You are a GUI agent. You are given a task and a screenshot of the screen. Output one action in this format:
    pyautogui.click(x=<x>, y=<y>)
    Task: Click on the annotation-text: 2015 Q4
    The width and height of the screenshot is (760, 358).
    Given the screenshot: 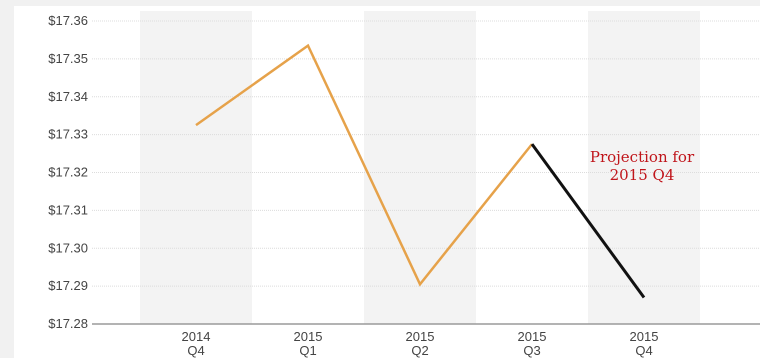 What is the action you would take?
    pyautogui.click(x=642, y=175)
    